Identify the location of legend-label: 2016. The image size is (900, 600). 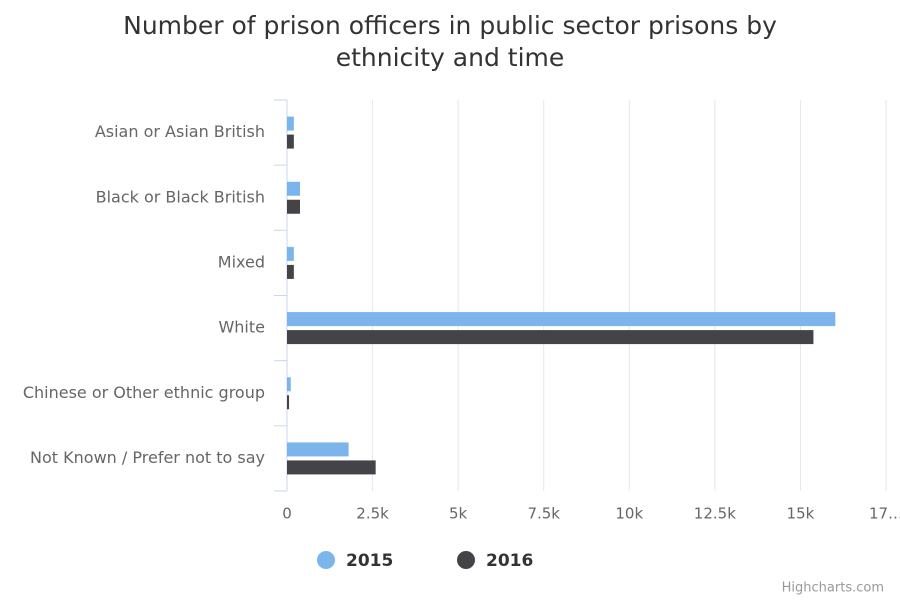
(509, 561).